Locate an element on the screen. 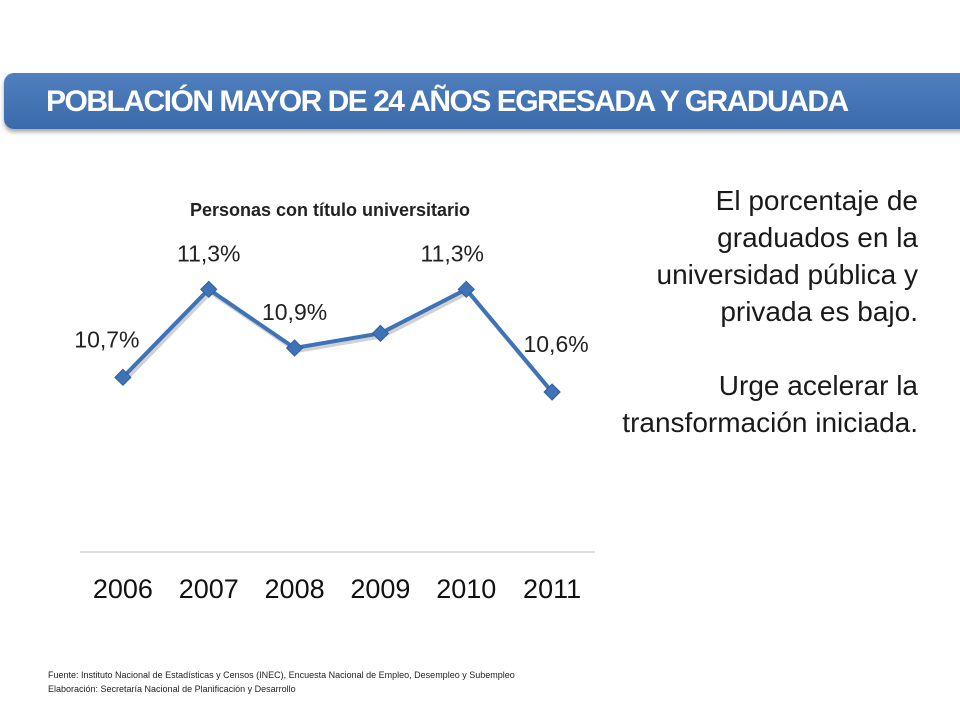 The width and height of the screenshot is (960, 720). x-tick-label: 2009 is located at coordinates (380, 589).